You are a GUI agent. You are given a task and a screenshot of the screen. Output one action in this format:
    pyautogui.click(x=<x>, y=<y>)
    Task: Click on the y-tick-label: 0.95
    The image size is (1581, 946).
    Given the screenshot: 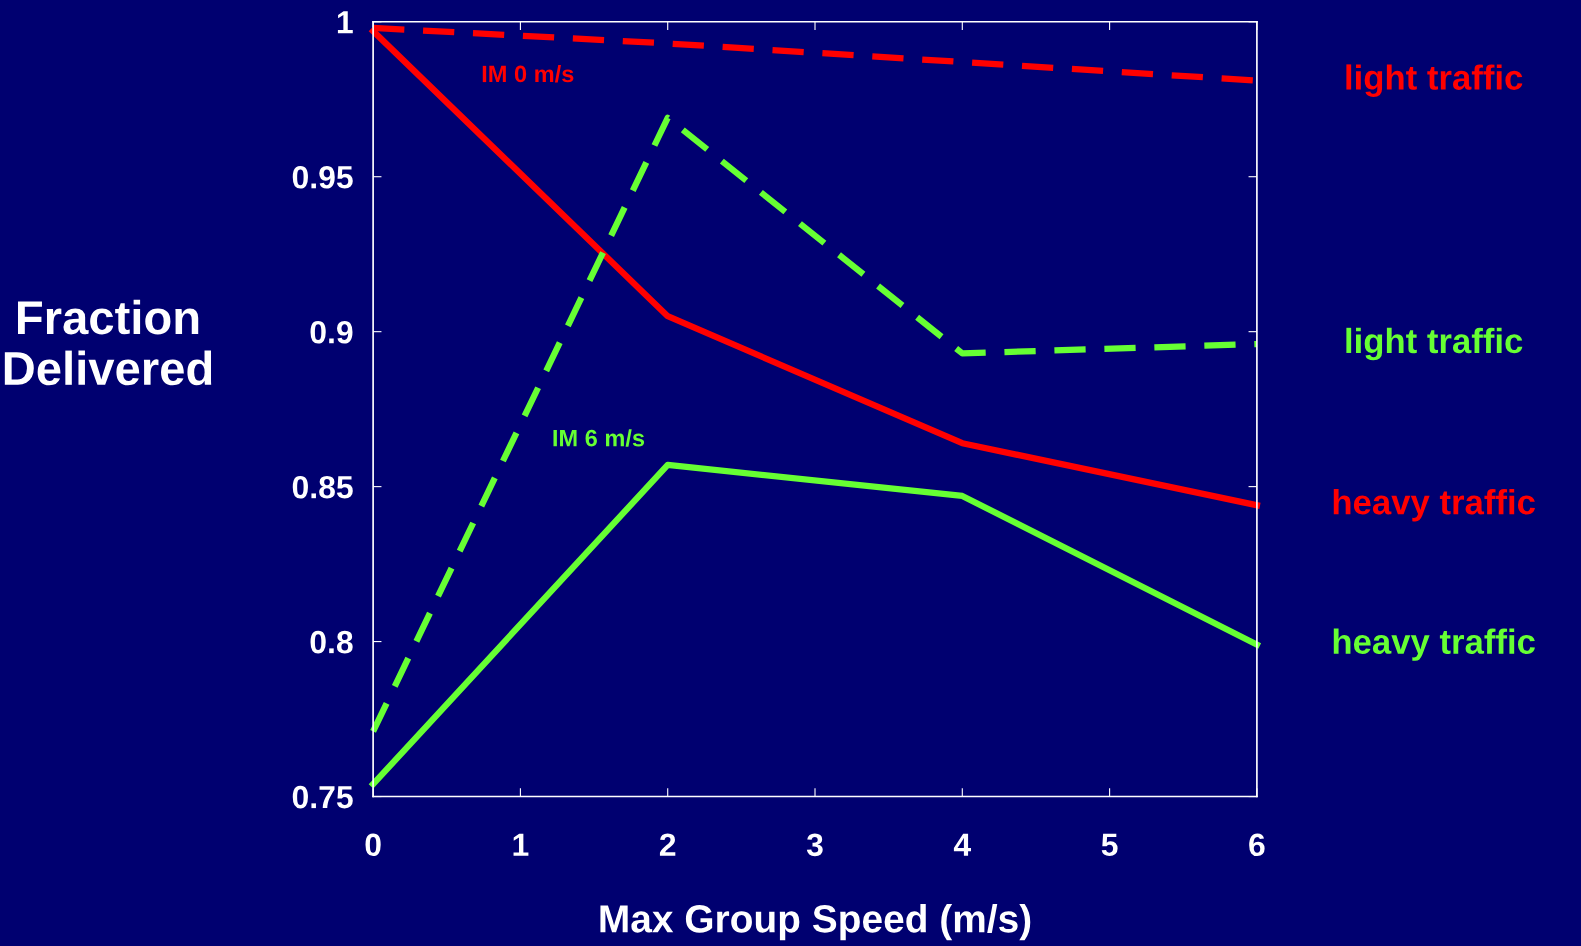 What is the action you would take?
    pyautogui.click(x=322, y=177)
    